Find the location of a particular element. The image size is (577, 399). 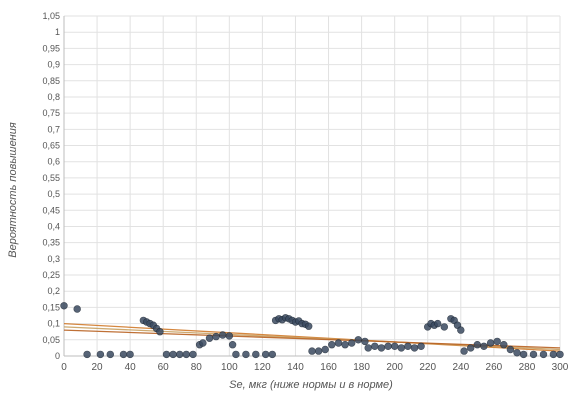

x-tick-label: 100 is located at coordinates (229, 367).